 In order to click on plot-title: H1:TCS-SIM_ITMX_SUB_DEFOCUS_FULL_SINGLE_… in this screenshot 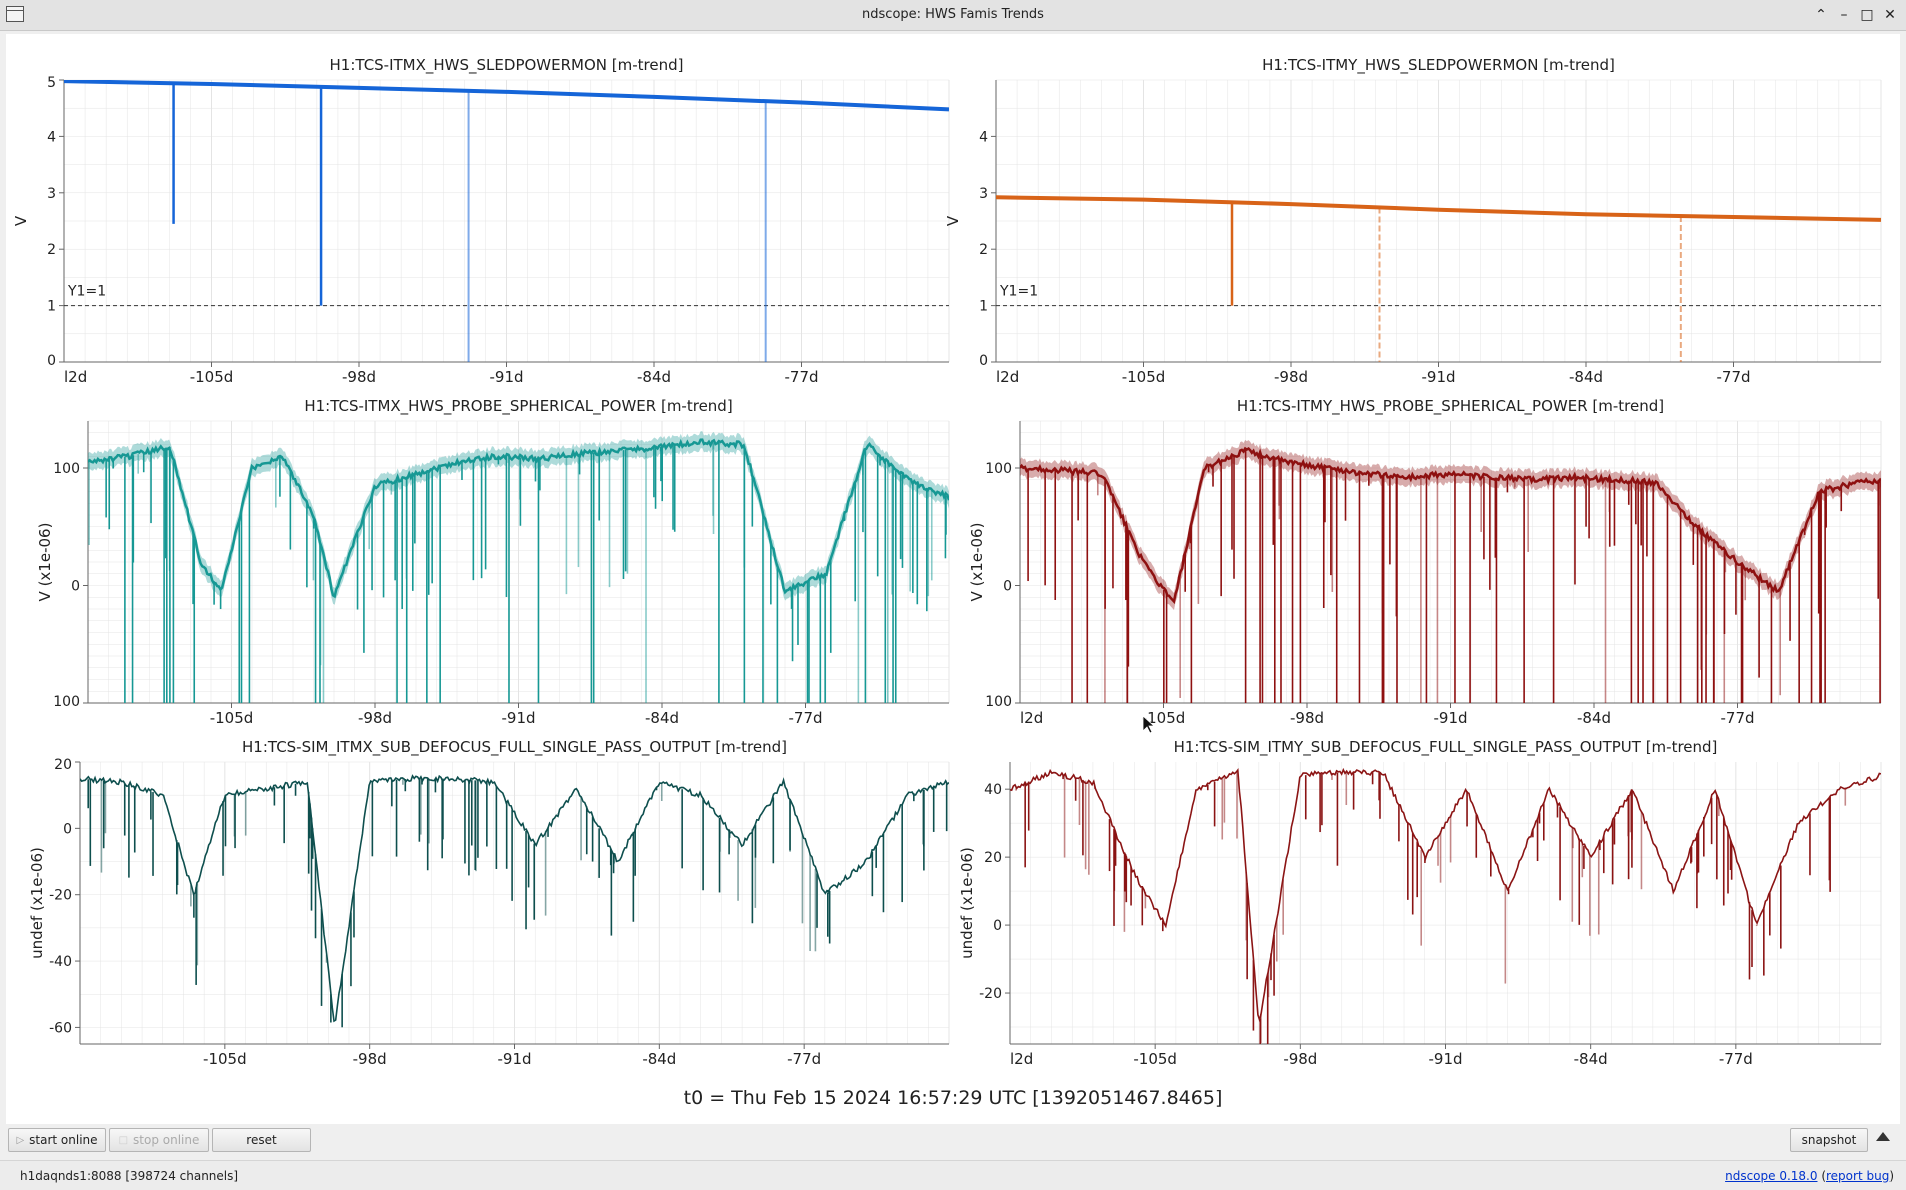, I will do `click(514, 747)`.